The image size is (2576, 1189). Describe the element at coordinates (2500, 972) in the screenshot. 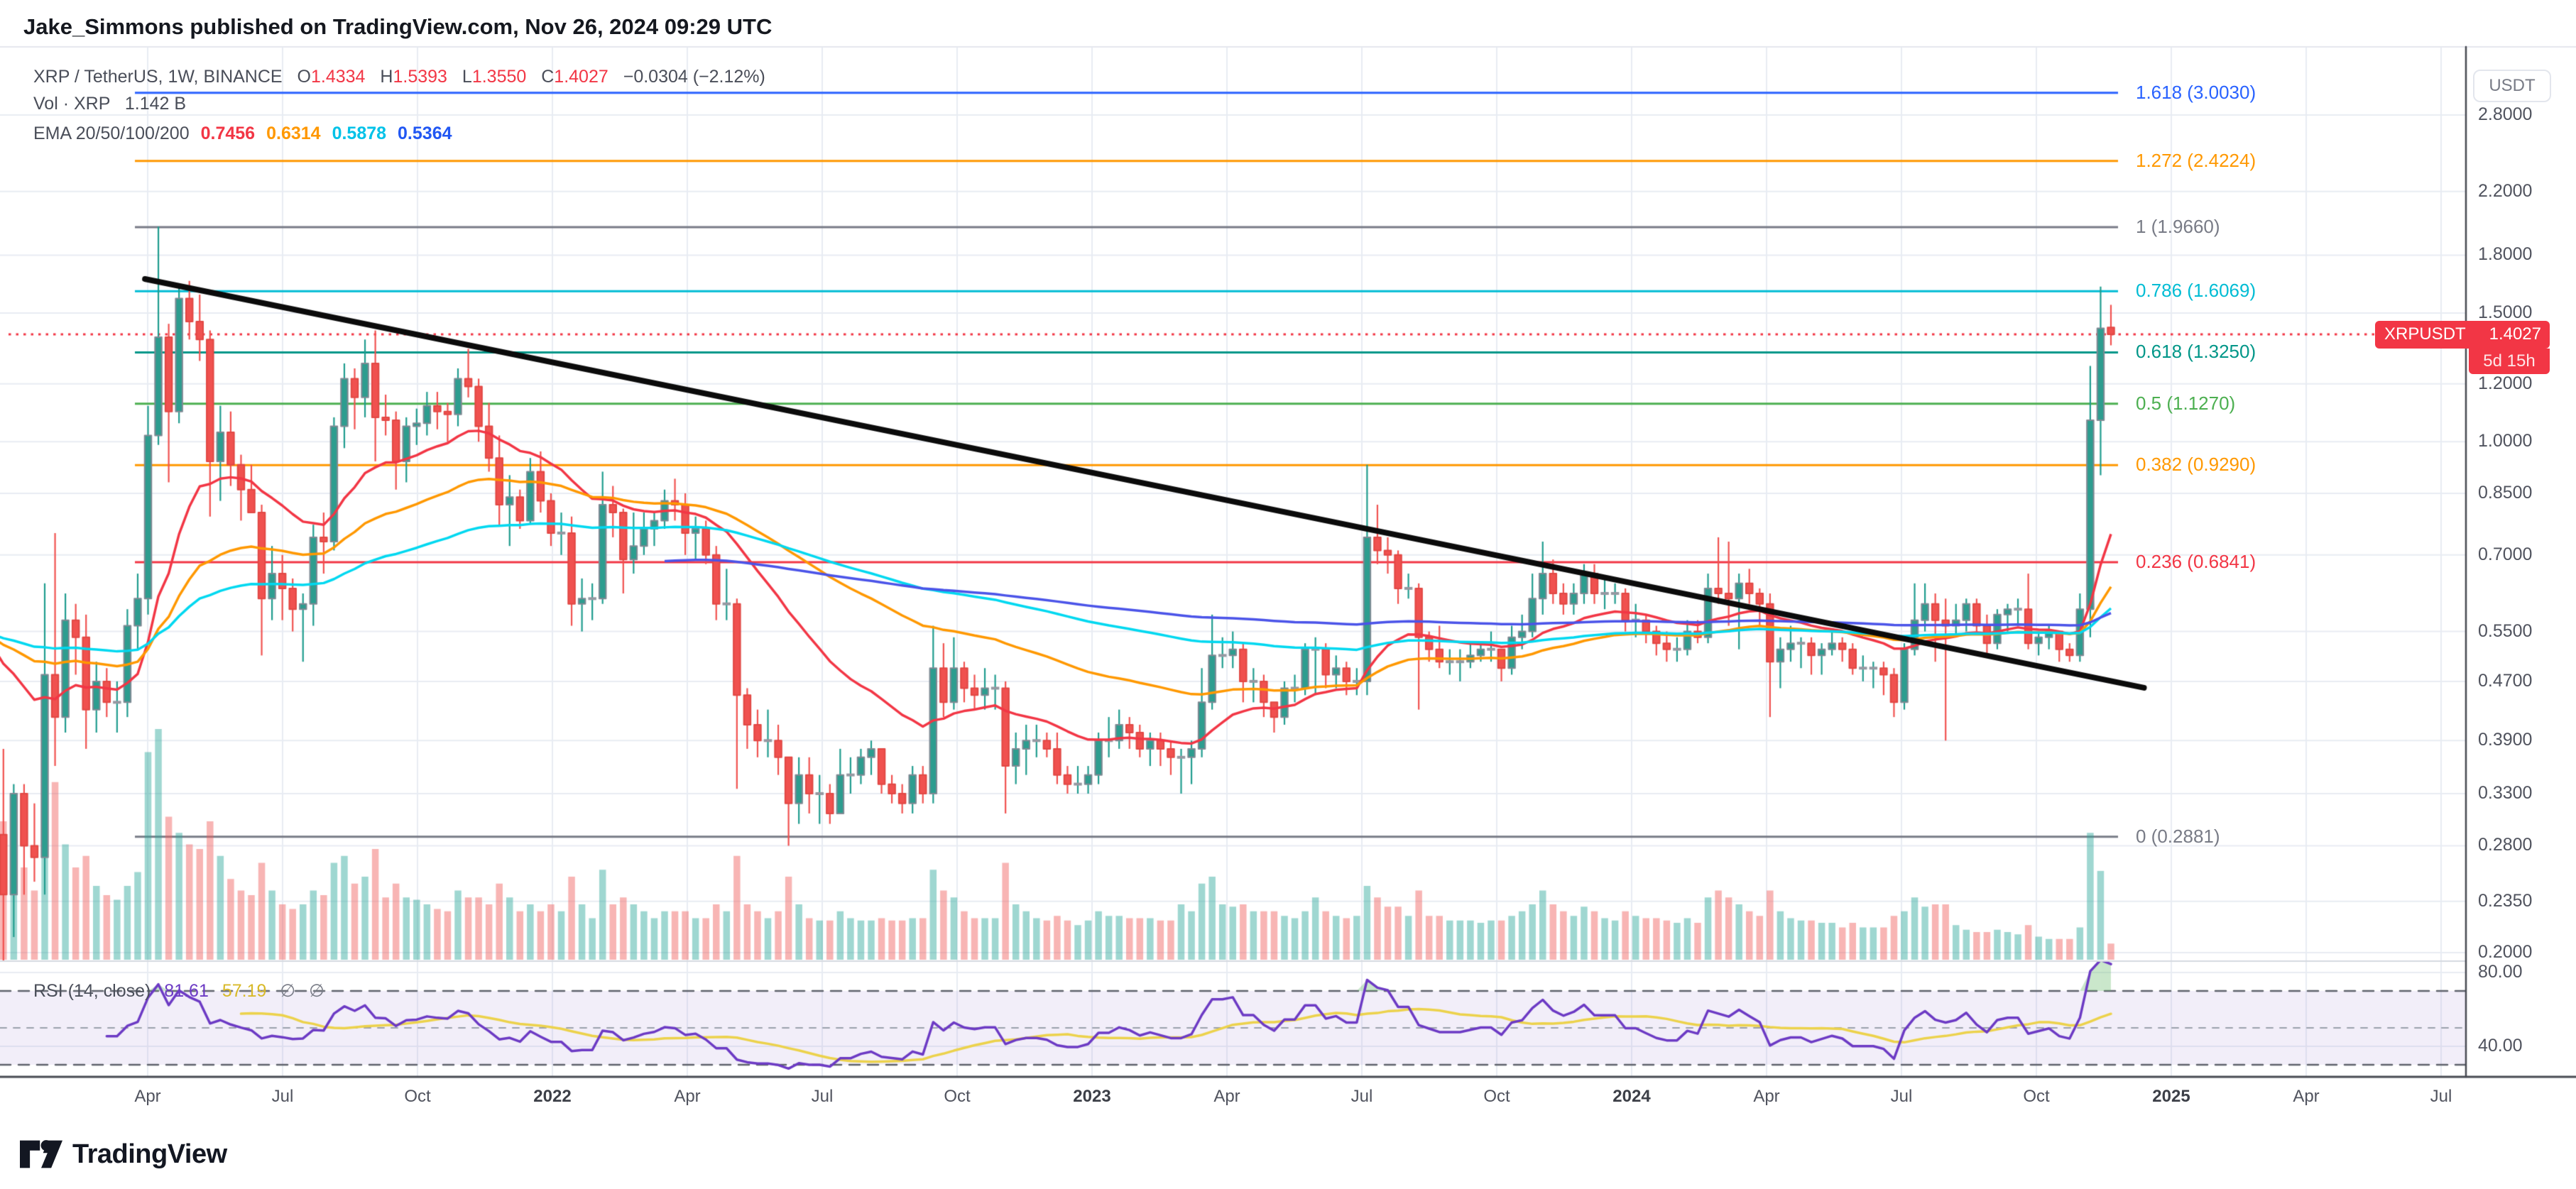

I see `rsi-tick-label: 80.00` at that location.